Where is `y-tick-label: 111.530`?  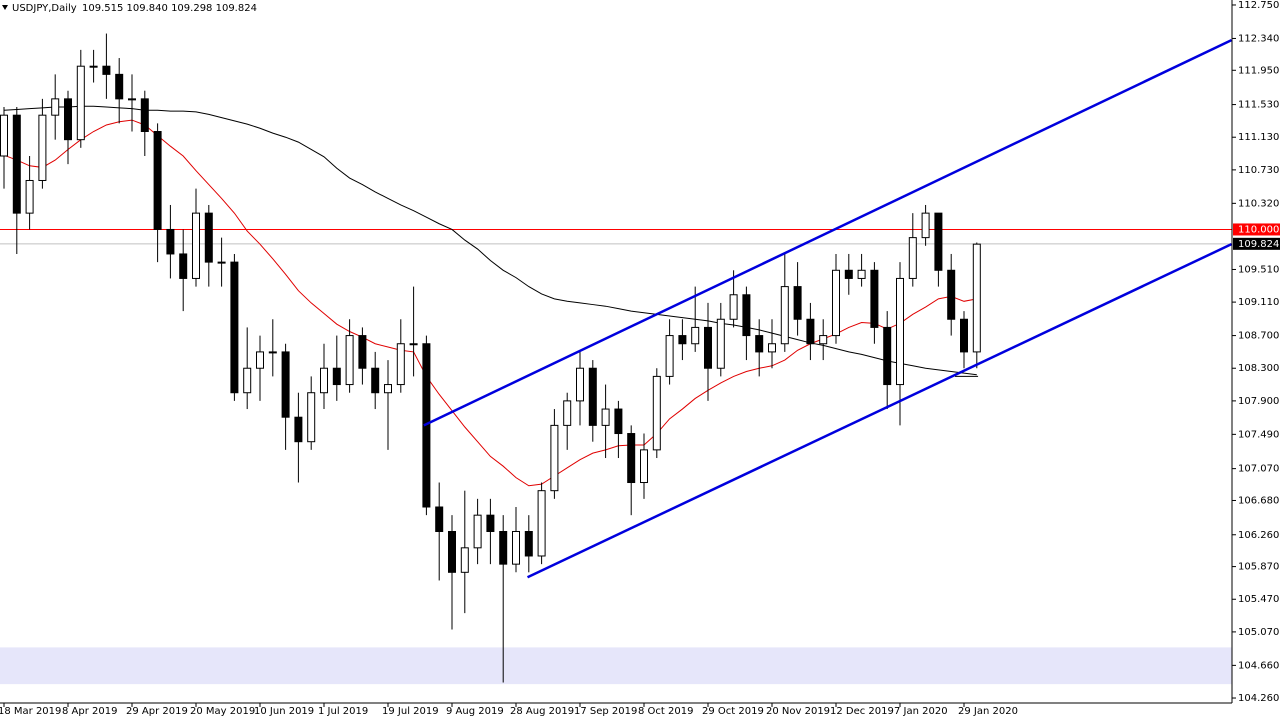
y-tick-label: 111.530 is located at coordinates (1258, 105).